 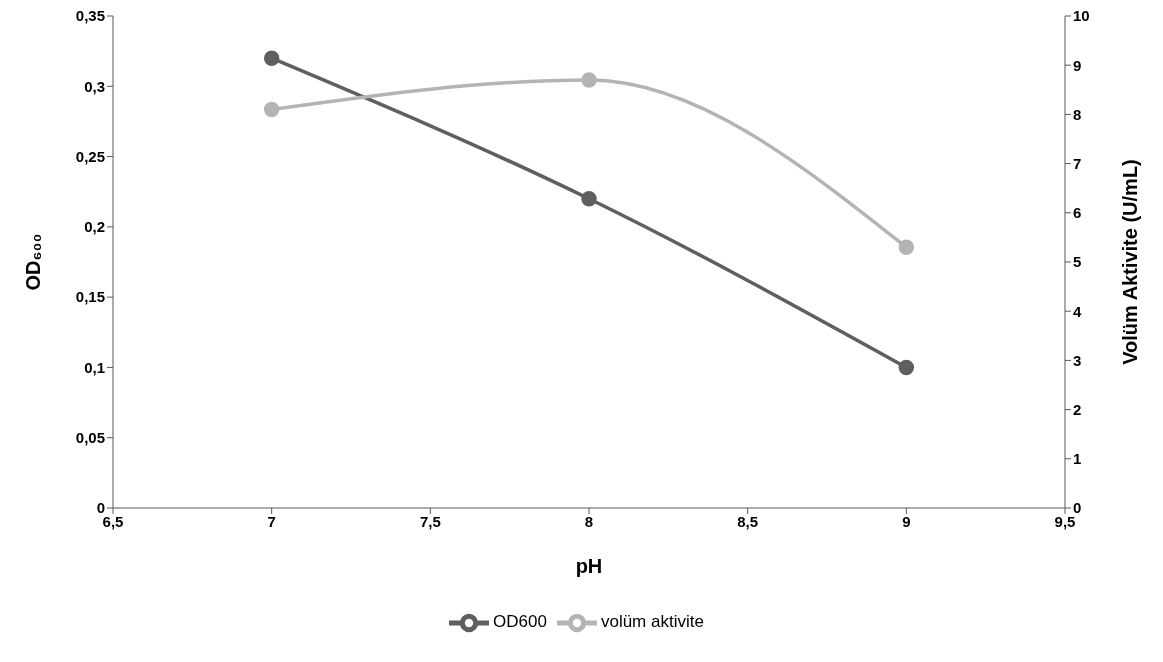 What do you see at coordinates (1077, 262) in the screenshot?
I see `y2-tick-label: 5` at bounding box center [1077, 262].